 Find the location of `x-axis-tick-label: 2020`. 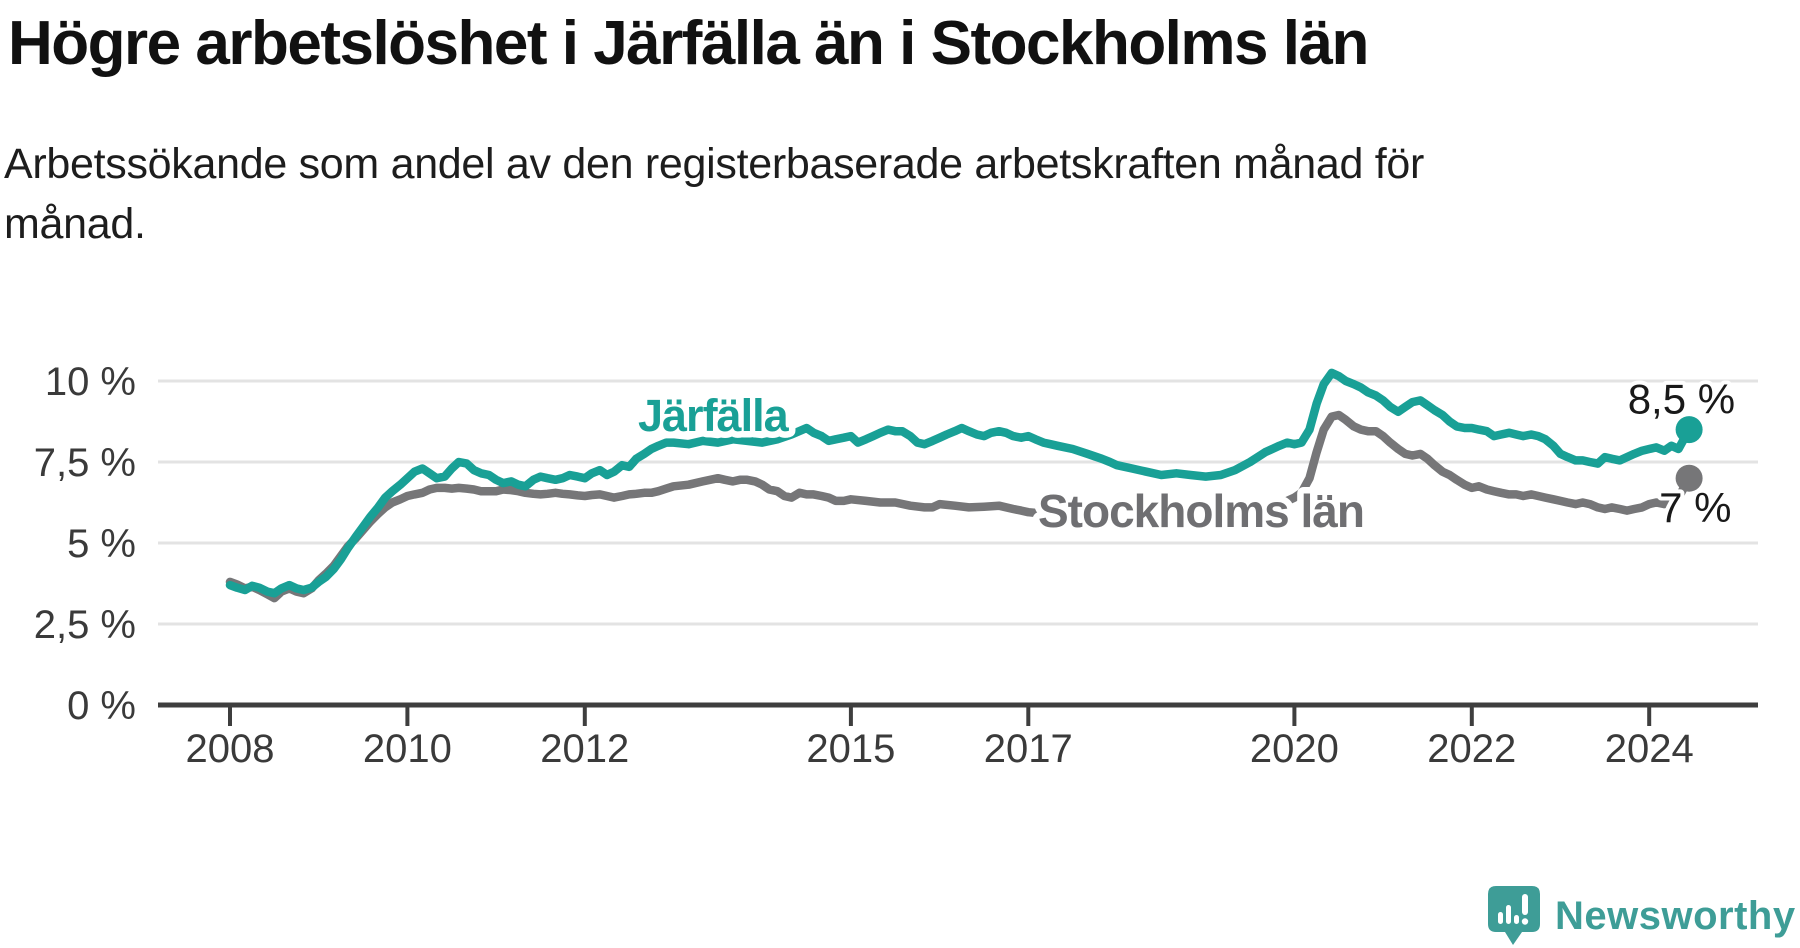

x-axis-tick-label: 2020 is located at coordinates (1294, 749).